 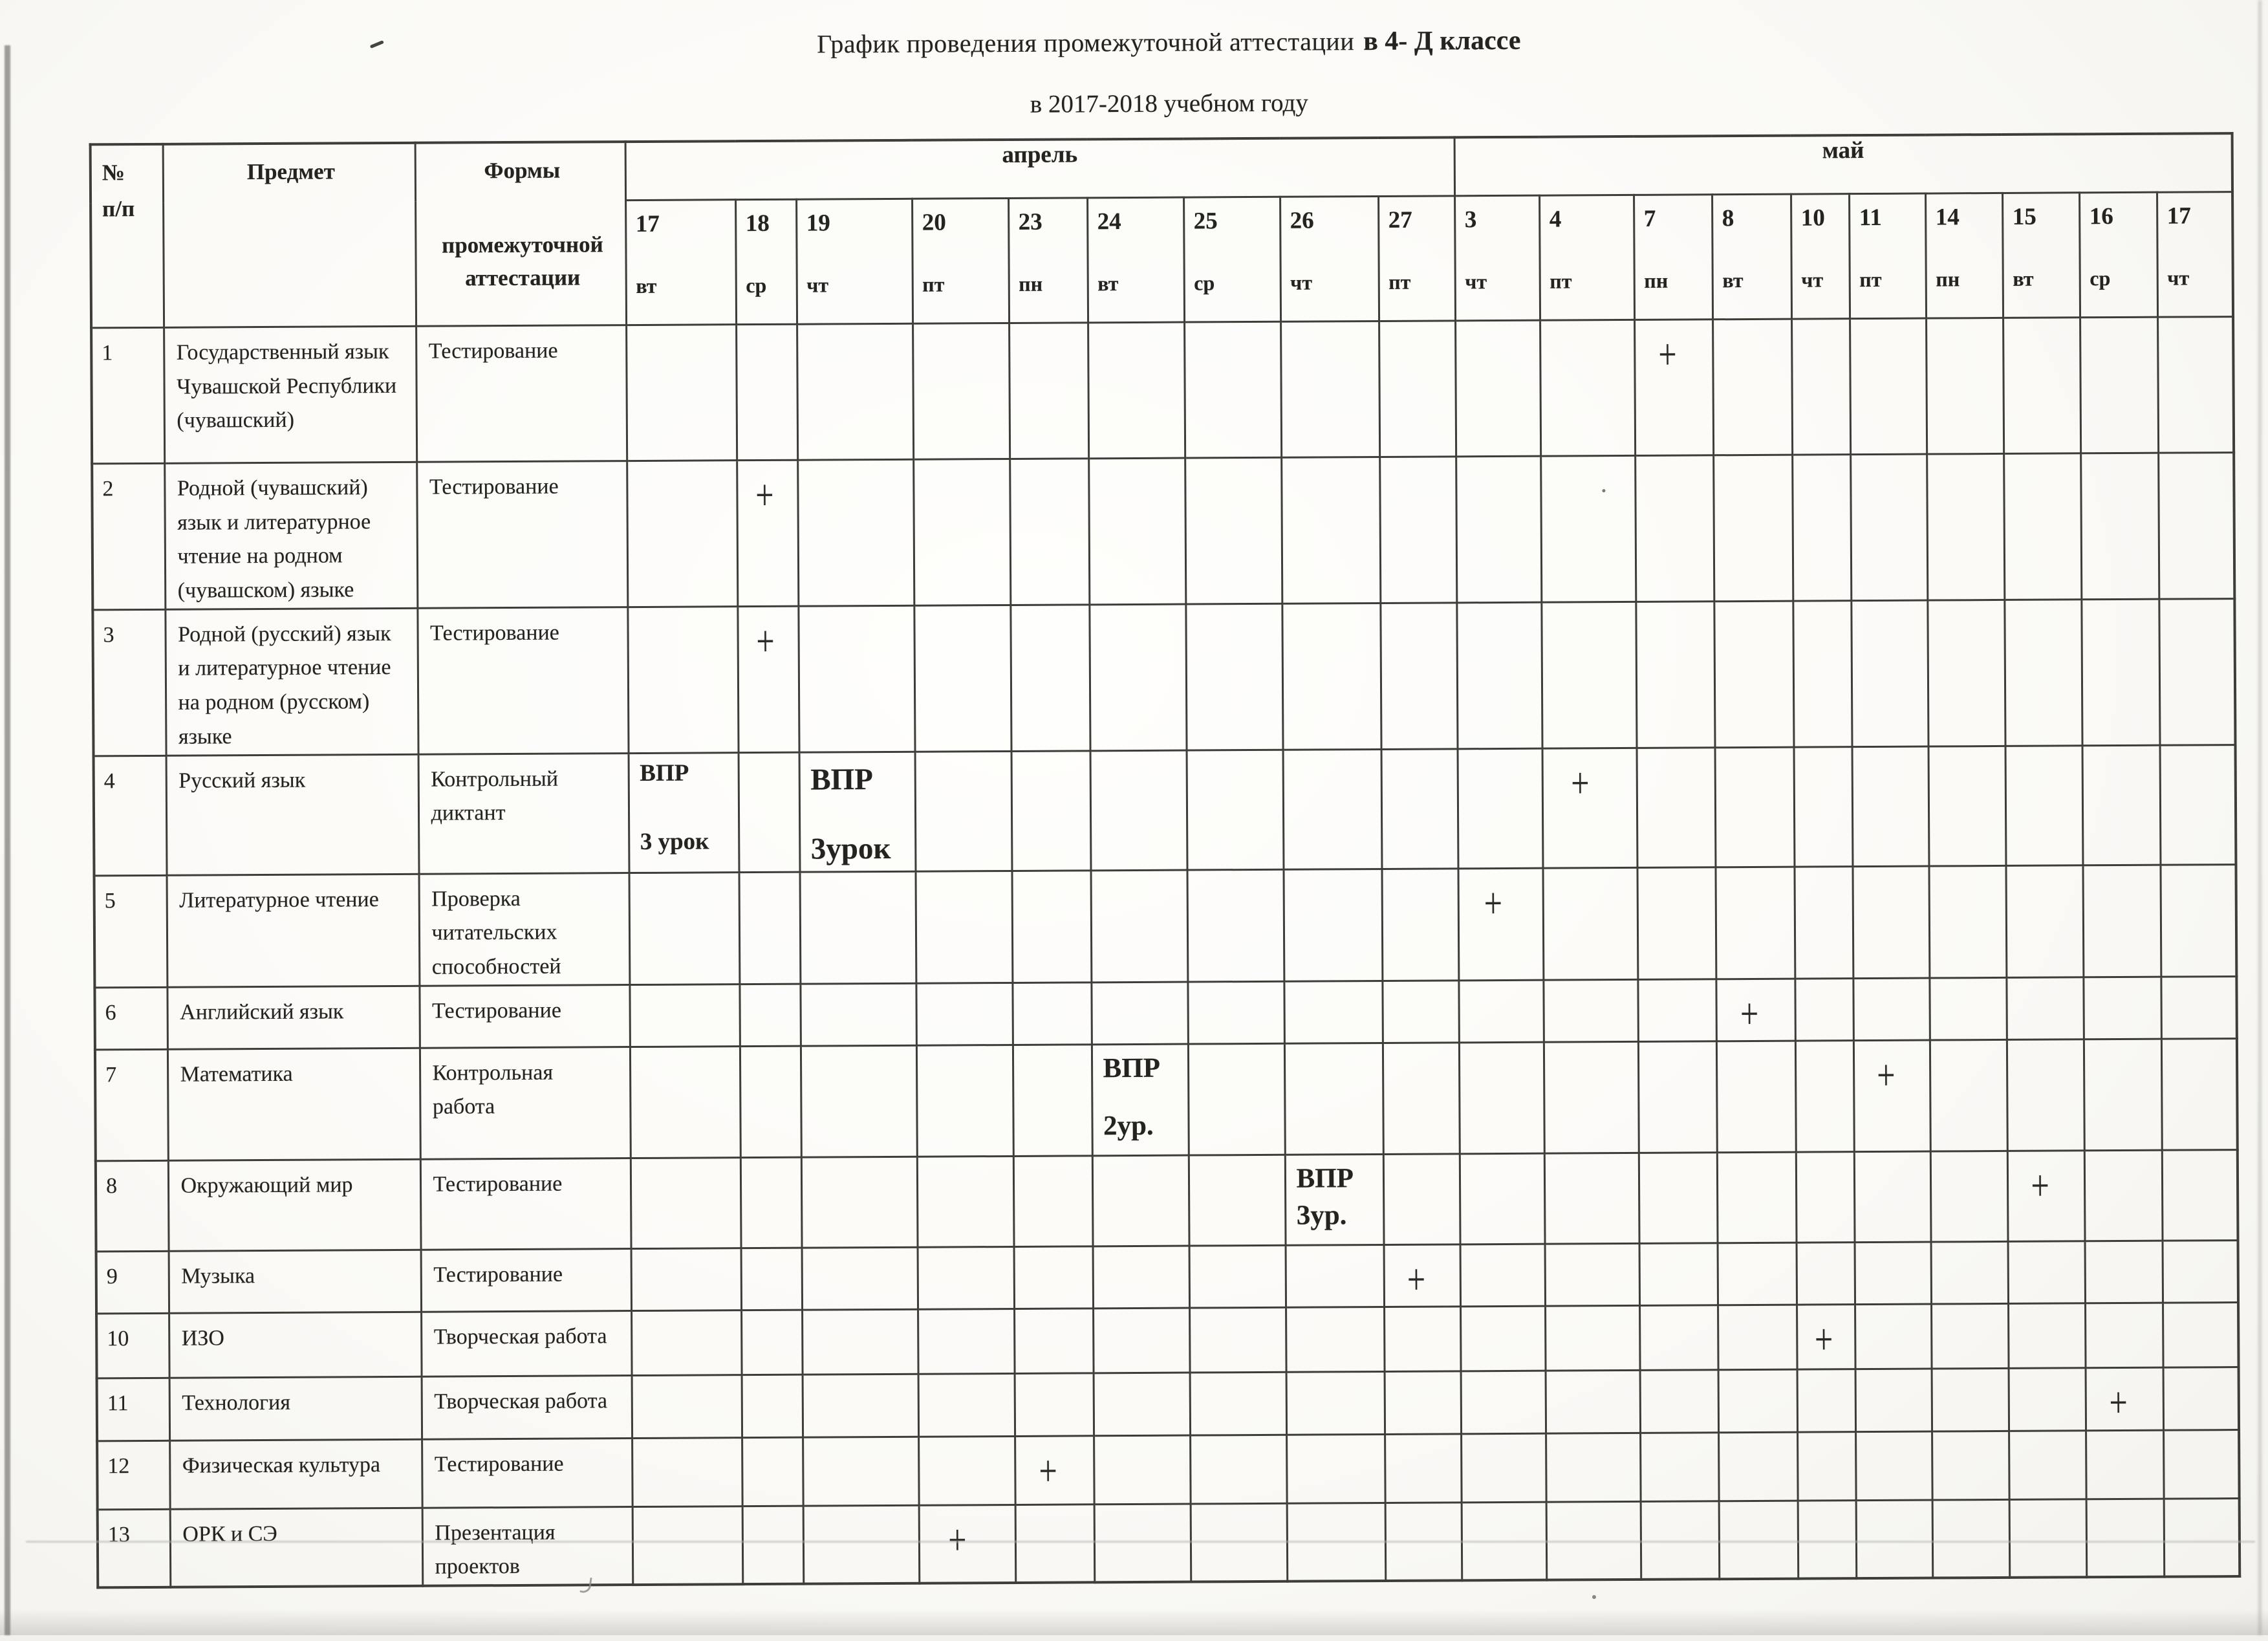 I want to click on row-number-cell: 13, so click(x=134, y=1548).